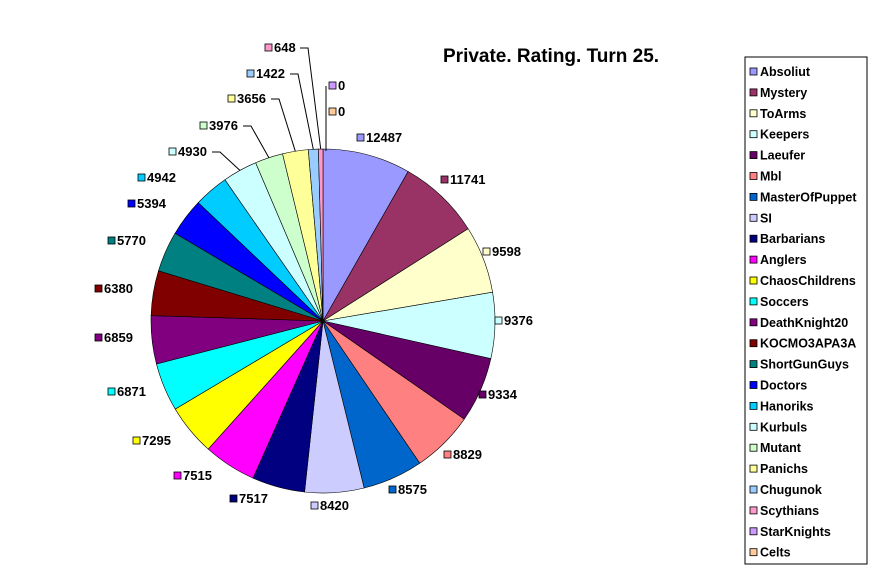 The image size is (876, 571). What do you see at coordinates (808, 281) in the screenshot?
I see `legend-label: ChaosChildrens` at bounding box center [808, 281].